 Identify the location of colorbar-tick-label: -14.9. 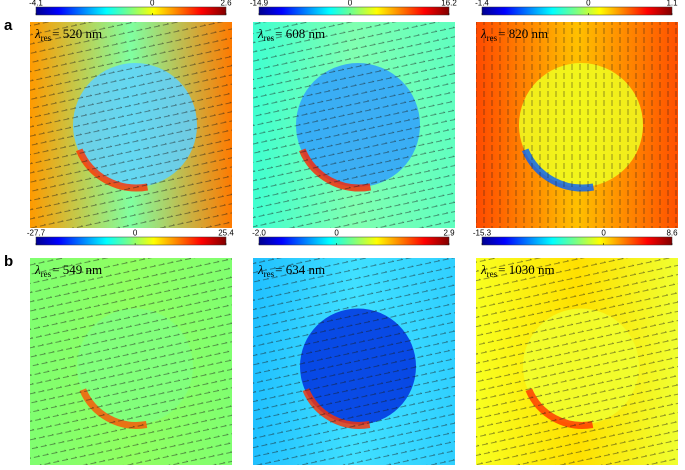
(259, 4).